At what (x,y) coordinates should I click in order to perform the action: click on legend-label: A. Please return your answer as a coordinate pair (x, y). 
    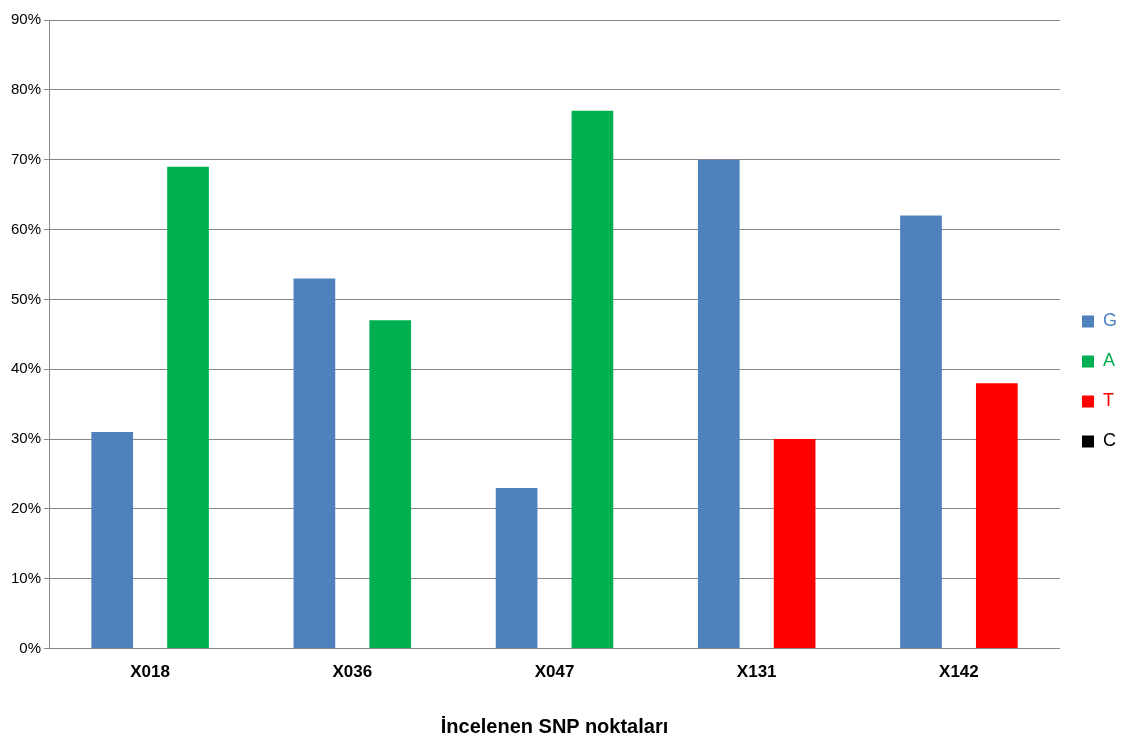
    Looking at the image, I should click on (1109, 360).